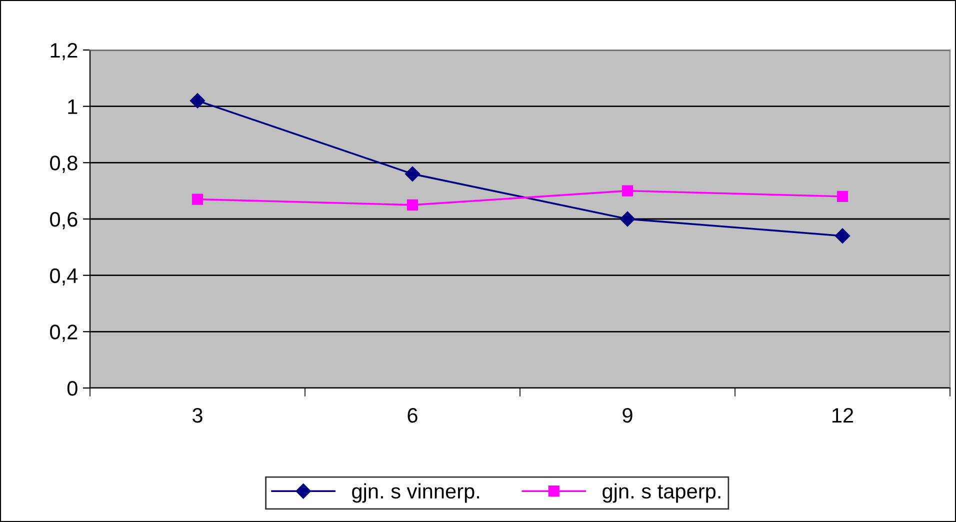 Image resolution: width=956 pixels, height=522 pixels. I want to click on x-tick-label: 12, so click(843, 415).